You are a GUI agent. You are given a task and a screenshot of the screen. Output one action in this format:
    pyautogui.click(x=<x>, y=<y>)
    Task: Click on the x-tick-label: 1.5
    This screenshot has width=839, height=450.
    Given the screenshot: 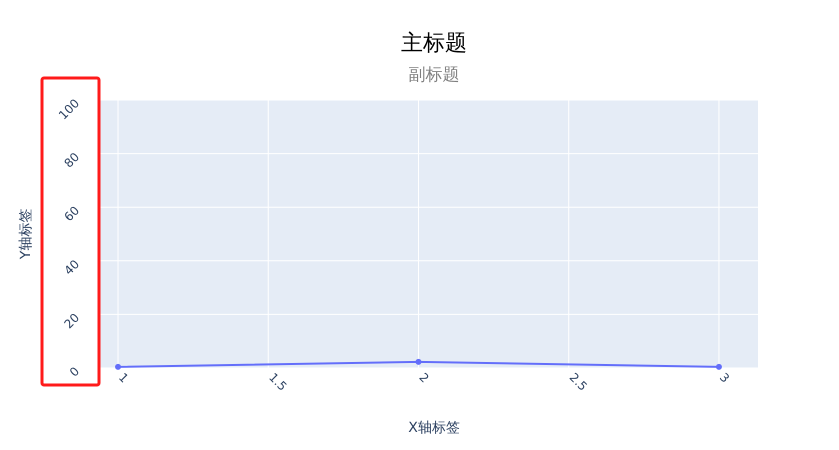 What is the action you would take?
    pyautogui.click(x=278, y=382)
    